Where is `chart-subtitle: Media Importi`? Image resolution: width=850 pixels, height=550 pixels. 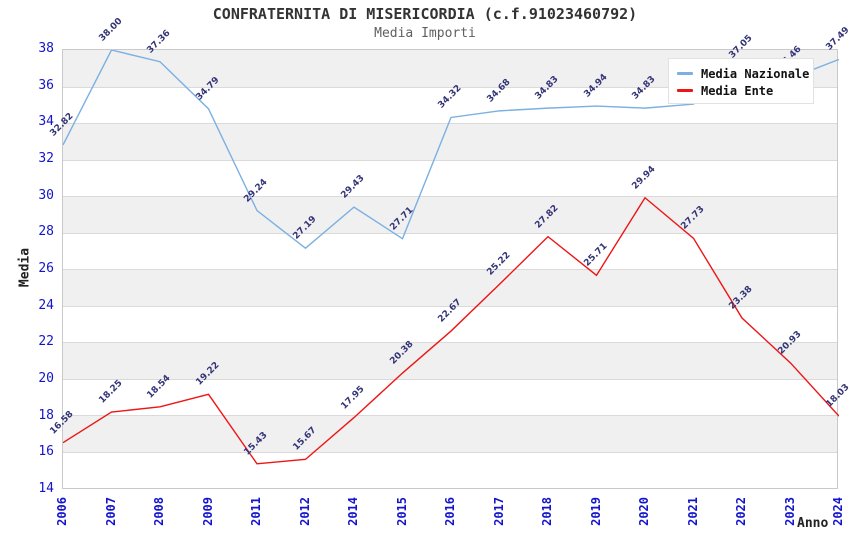 chart-subtitle: Media Importi is located at coordinates (425, 33).